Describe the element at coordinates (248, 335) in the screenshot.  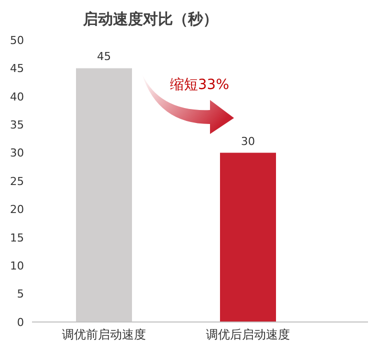
I see `x-tick-label: 调优后启动速度` at that location.